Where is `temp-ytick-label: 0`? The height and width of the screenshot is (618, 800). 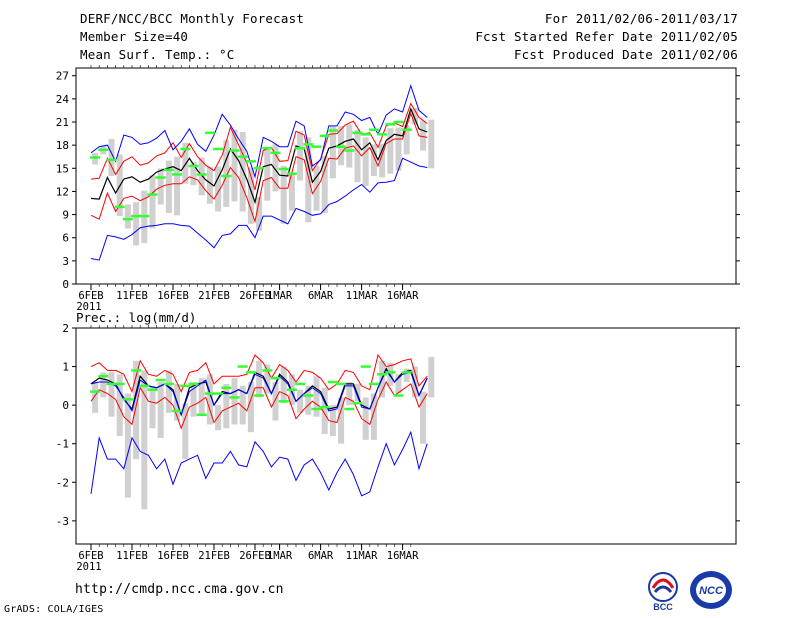
temp-ytick-label: 0 is located at coordinates (65, 284).